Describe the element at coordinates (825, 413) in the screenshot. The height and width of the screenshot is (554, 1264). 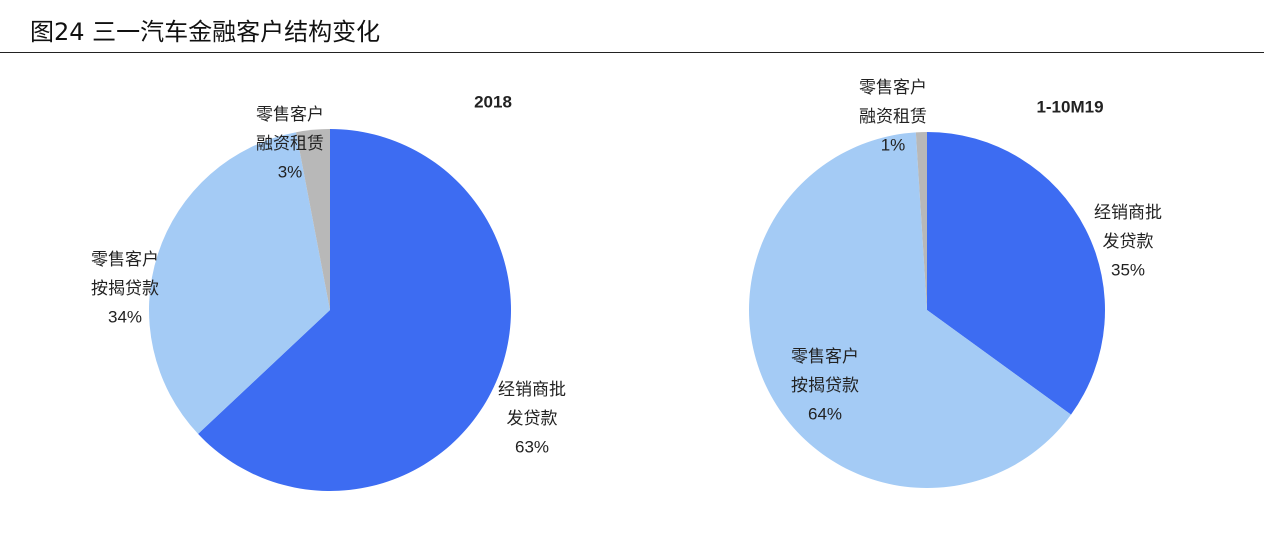
I see `value-label: 64%` at that location.